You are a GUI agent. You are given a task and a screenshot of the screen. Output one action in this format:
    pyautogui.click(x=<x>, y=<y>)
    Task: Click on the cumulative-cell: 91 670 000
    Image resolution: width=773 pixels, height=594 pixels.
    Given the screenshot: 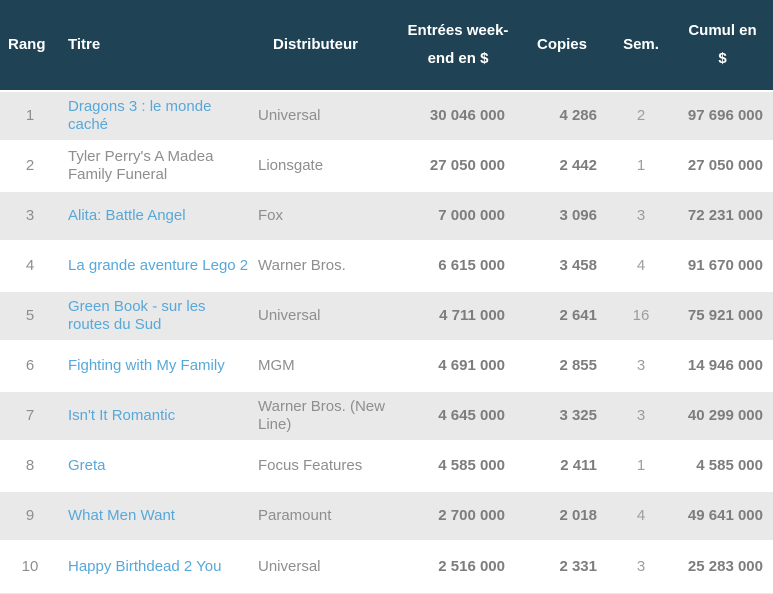 What is the action you would take?
    pyautogui.click(x=722, y=265)
    